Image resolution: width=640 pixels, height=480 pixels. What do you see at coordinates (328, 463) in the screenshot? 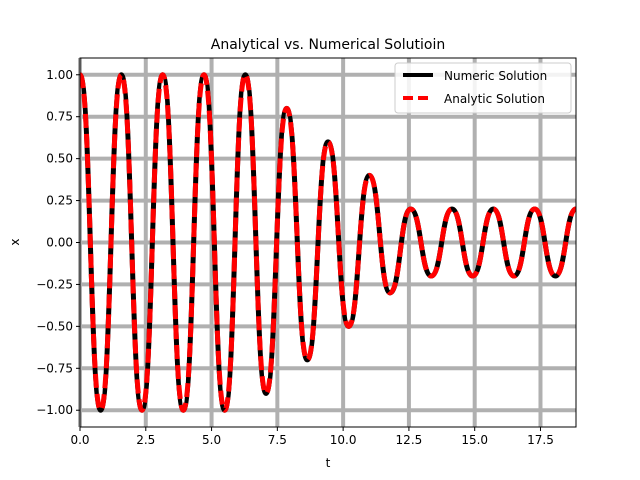
I see `x-axis-label: t` at bounding box center [328, 463].